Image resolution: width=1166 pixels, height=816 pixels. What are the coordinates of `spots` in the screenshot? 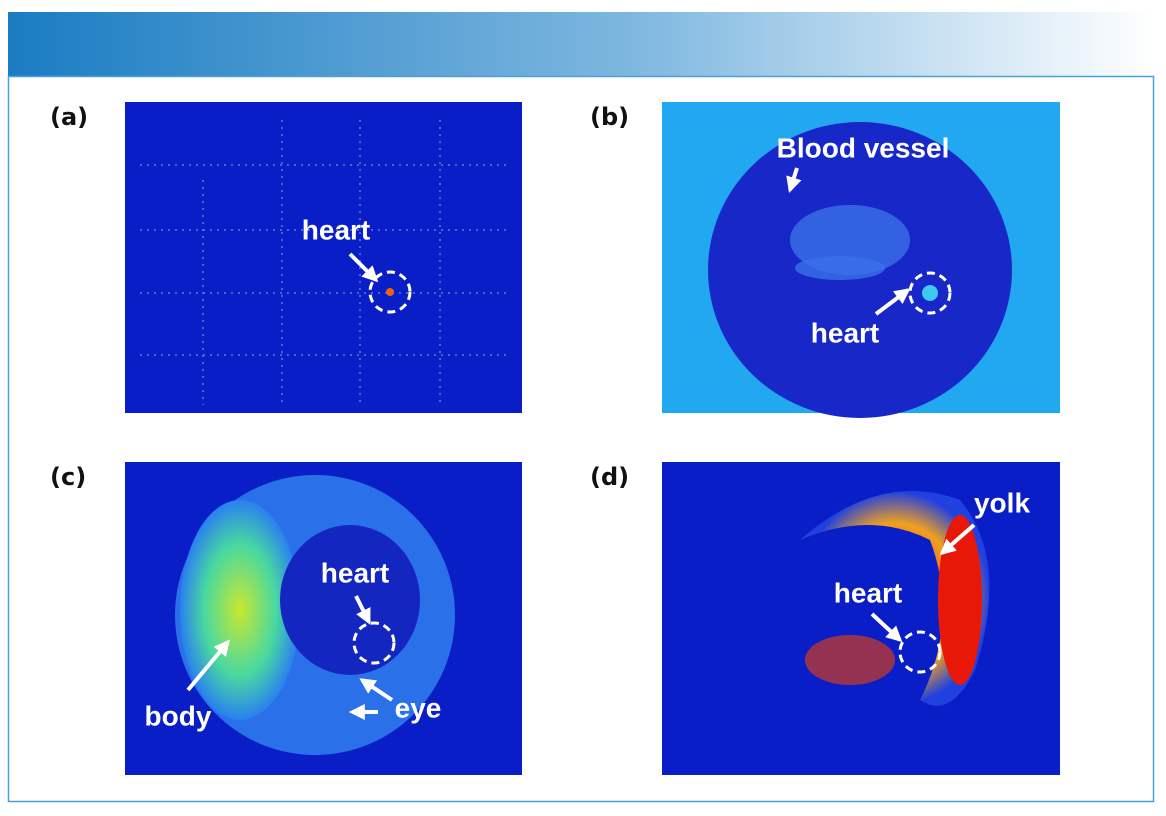 It's located at (850, 660).